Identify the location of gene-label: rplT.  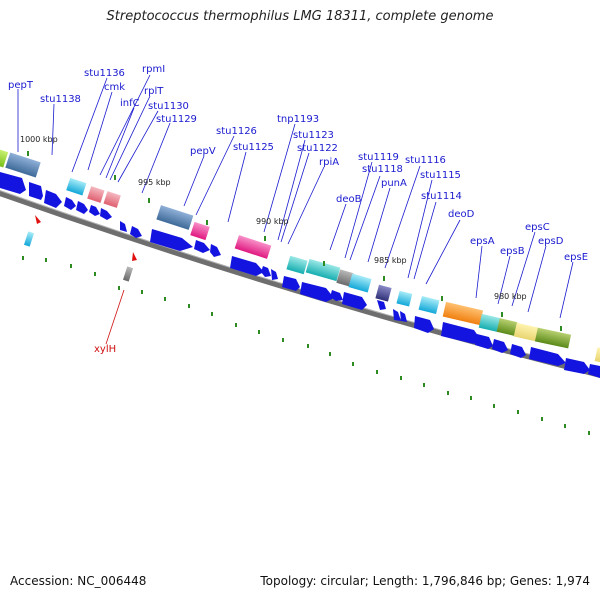
(154, 91).